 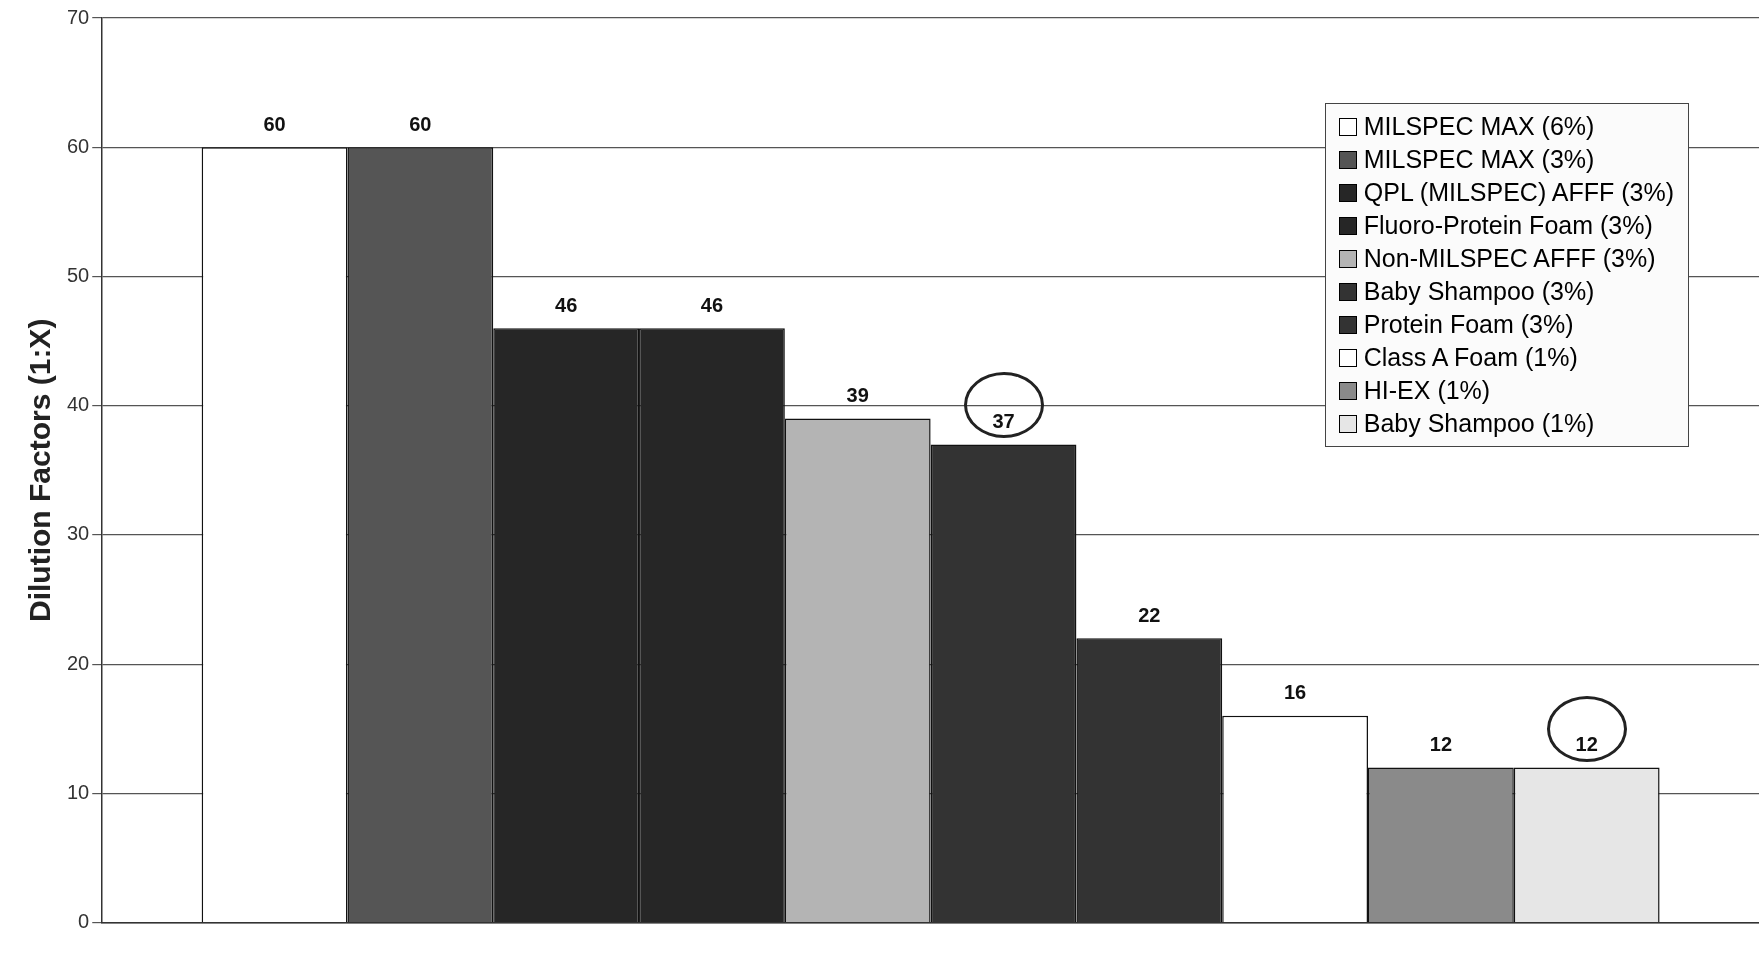 I want to click on legend-label: HI-EX (1%), so click(x=1427, y=390).